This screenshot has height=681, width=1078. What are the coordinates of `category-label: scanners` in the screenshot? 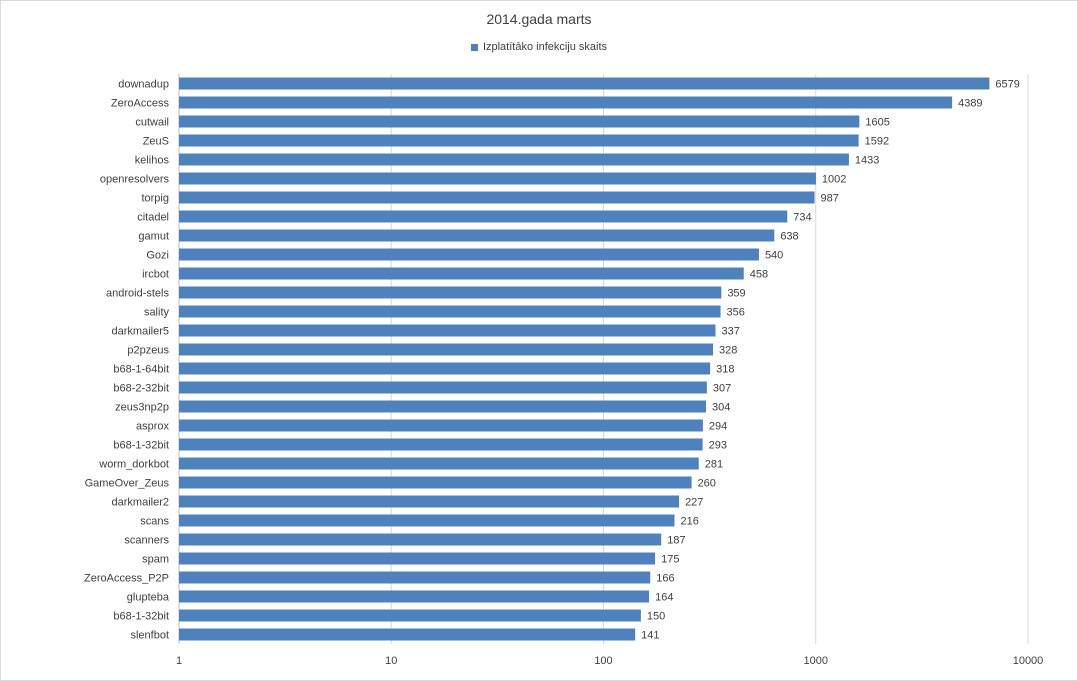 It's located at (146, 541).